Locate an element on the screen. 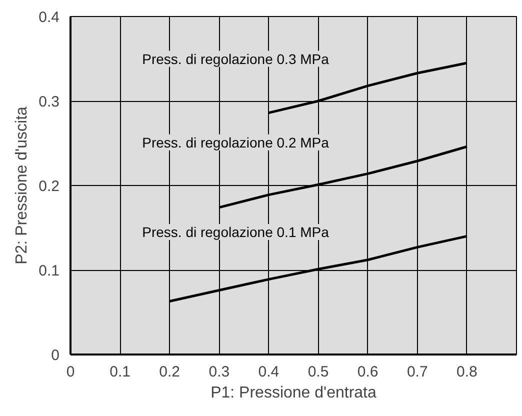 The height and width of the screenshot is (416, 522). x-tick-label: 0 is located at coordinates (70, 372).